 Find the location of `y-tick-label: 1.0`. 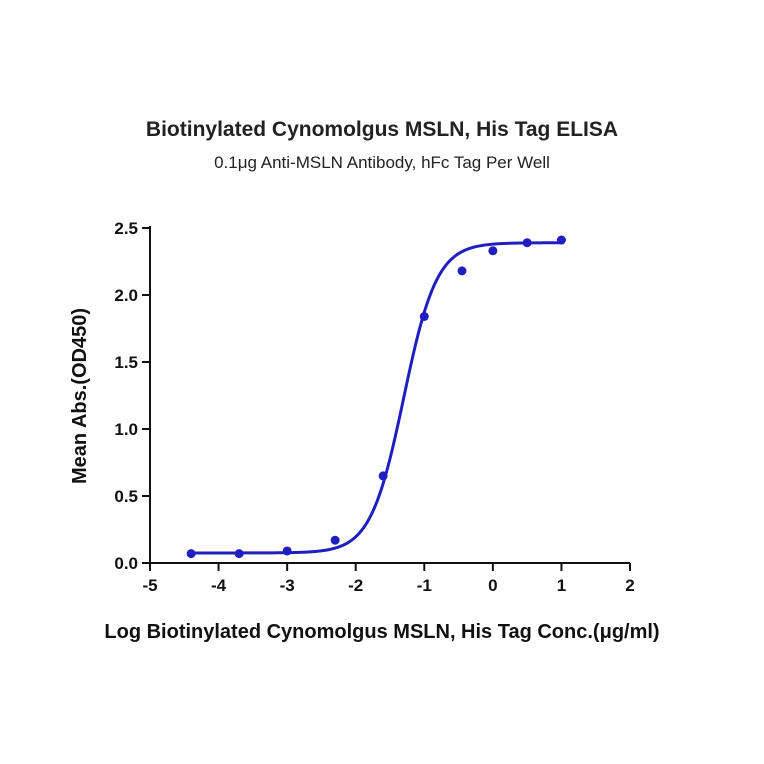

y-tick-label: 1.0 is located at coordinates (126, 429).